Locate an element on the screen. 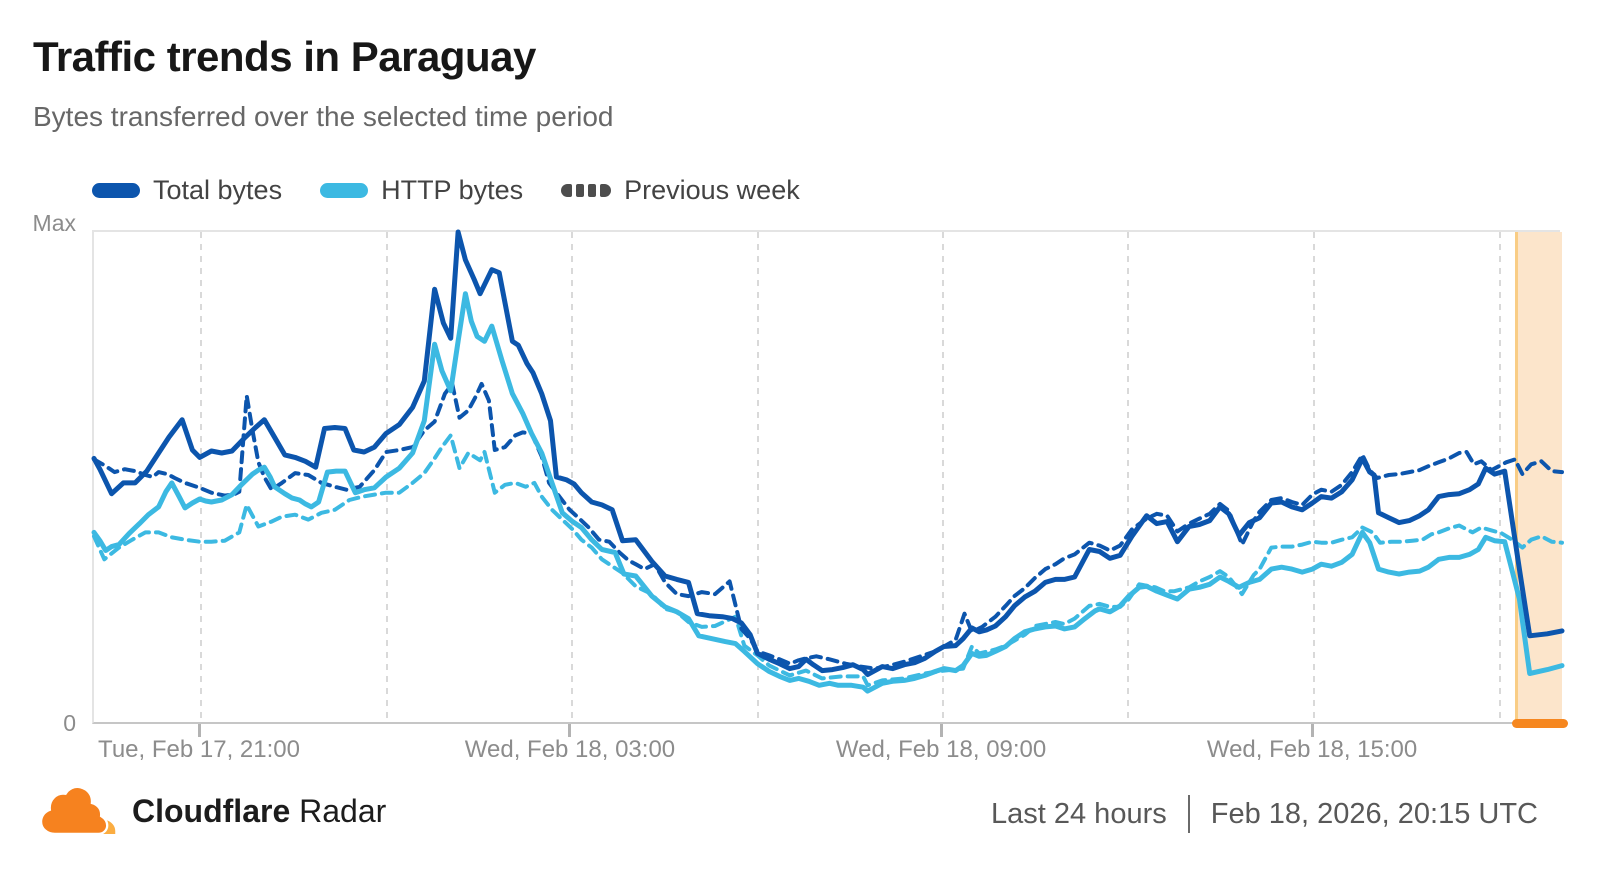  y-axis-max-label: Max is located at coordinates (54, 223).